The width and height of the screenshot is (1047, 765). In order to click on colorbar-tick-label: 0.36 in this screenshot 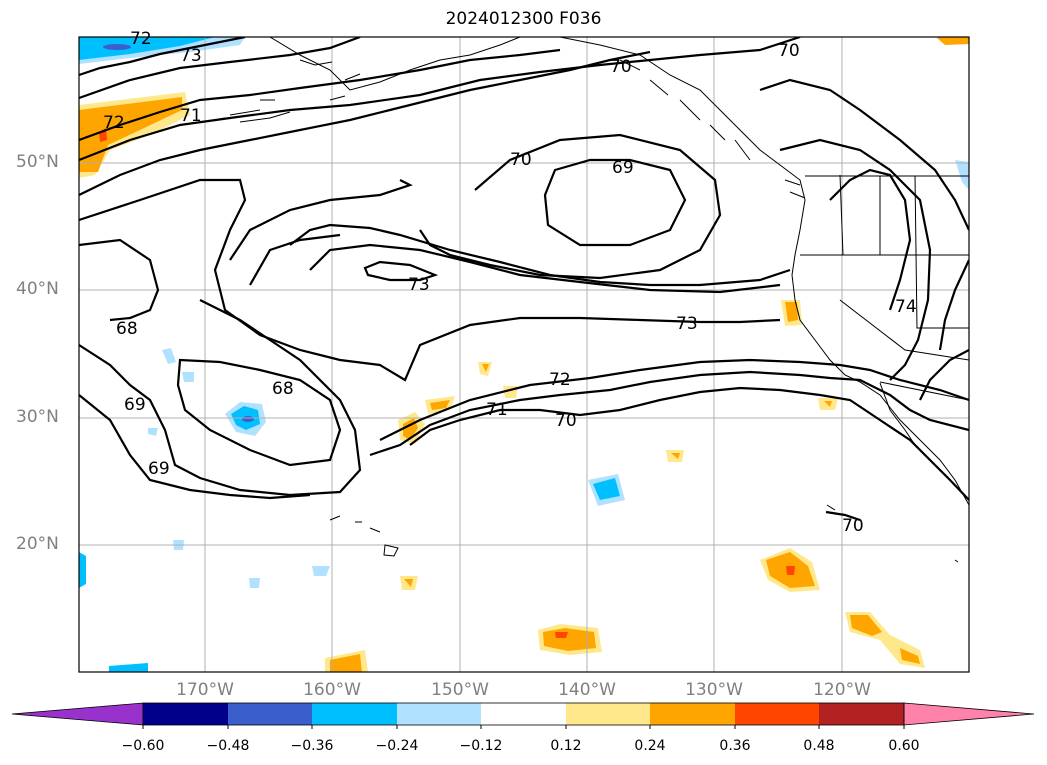, I will do `click(735, 746)`.